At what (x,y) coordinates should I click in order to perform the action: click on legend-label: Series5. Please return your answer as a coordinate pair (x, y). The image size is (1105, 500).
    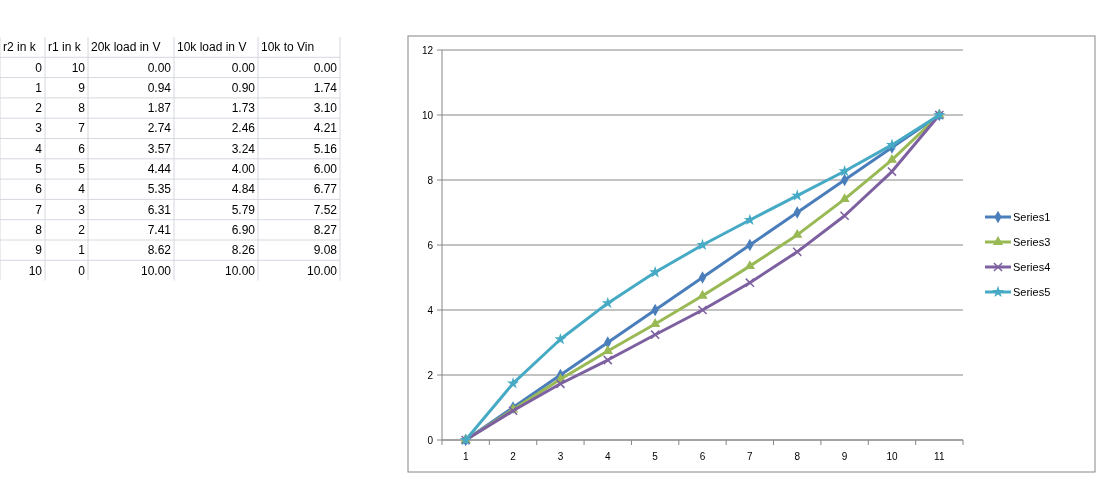
    Looking at the image, I should click on (1032, 292).